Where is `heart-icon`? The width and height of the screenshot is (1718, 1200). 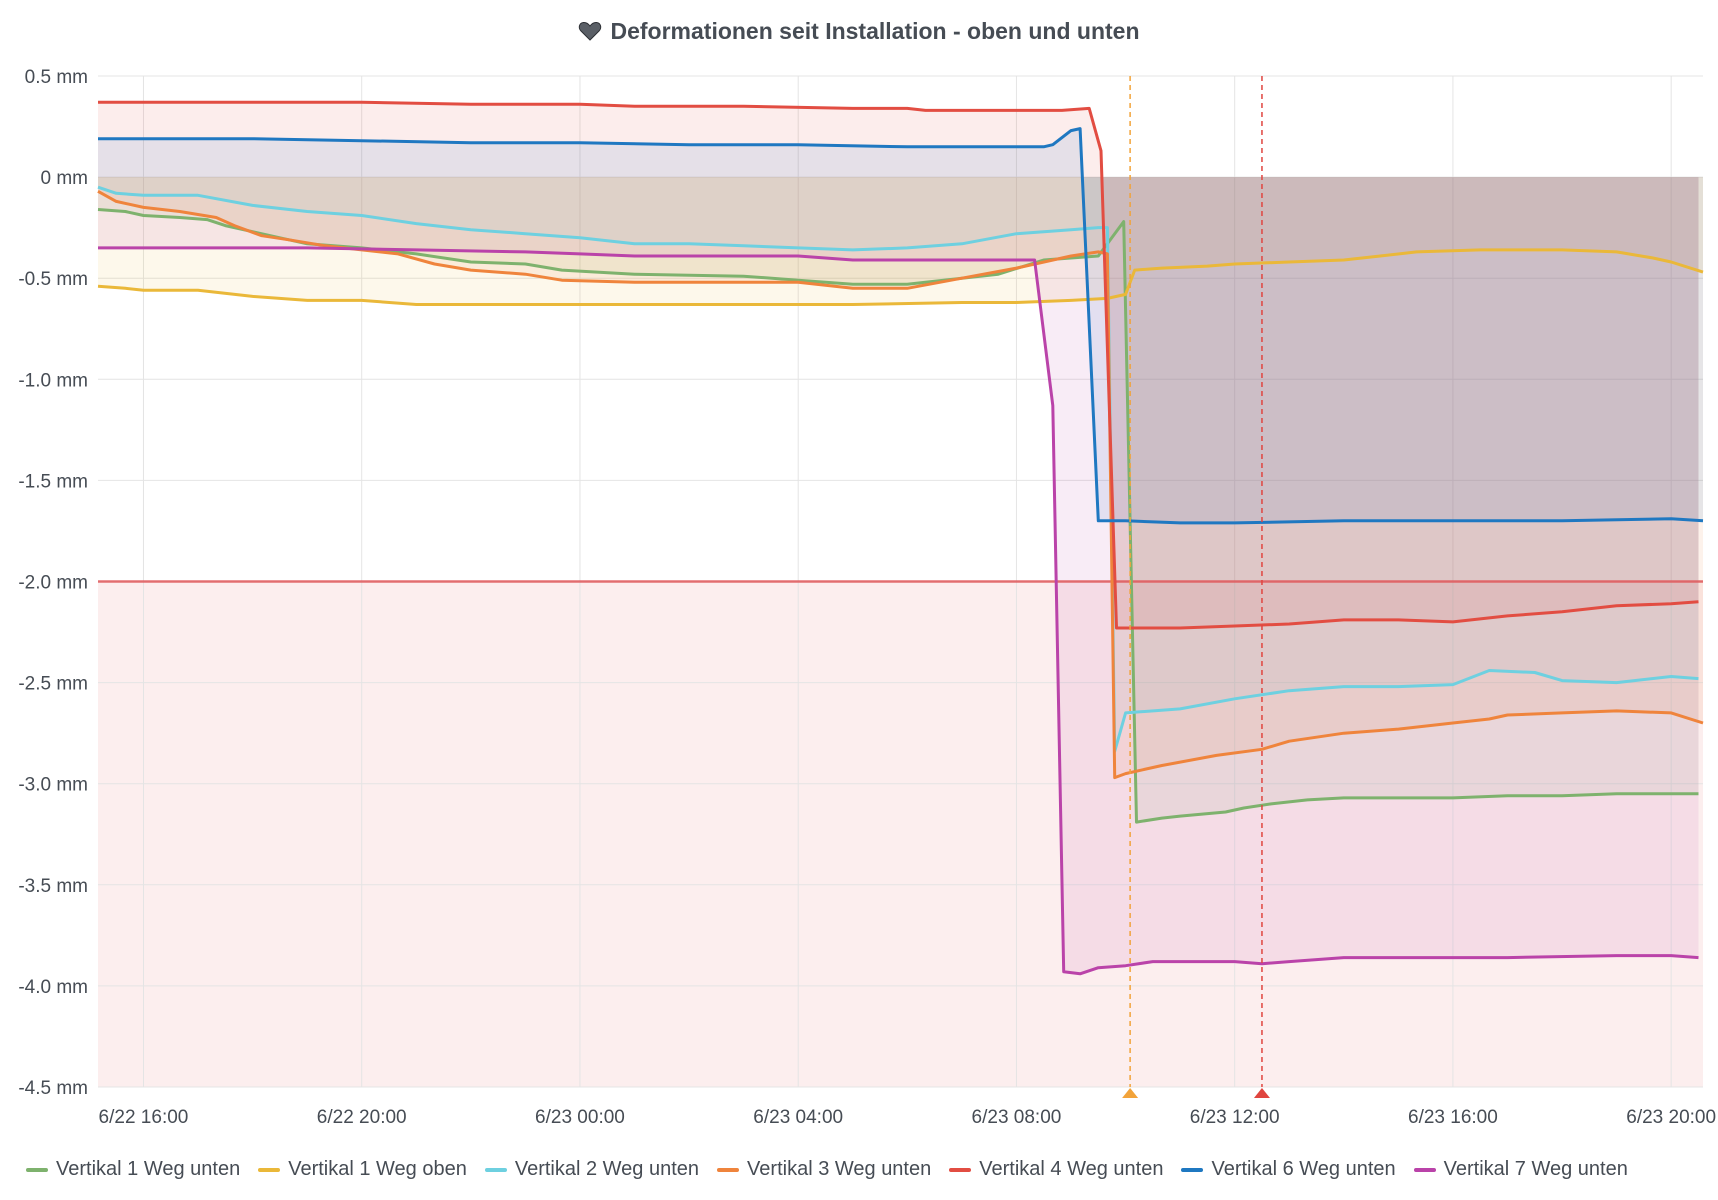
heart-icon is located at coordinates (590, 34).